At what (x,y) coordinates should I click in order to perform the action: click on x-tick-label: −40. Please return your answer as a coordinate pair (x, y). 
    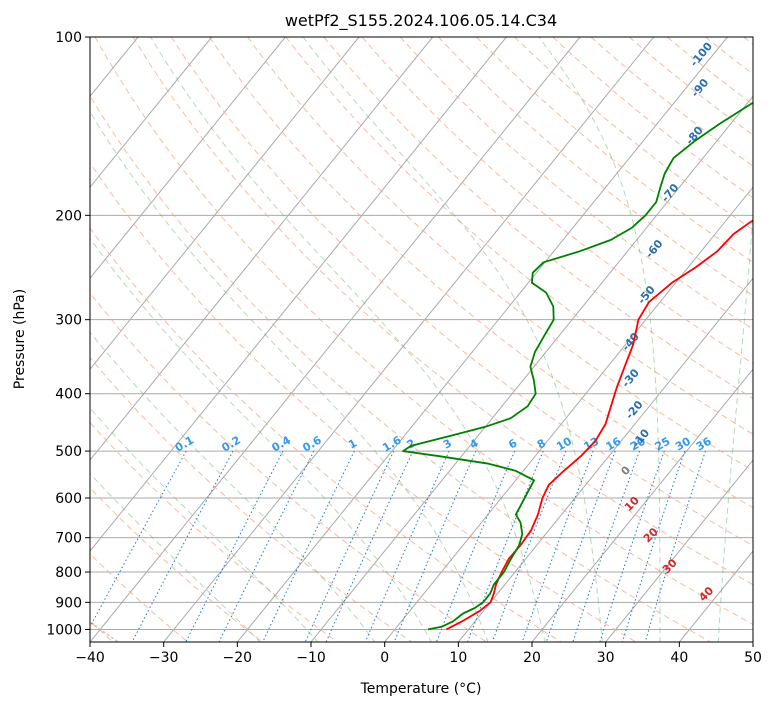
    Looking at the image, I should click on (90, 658).